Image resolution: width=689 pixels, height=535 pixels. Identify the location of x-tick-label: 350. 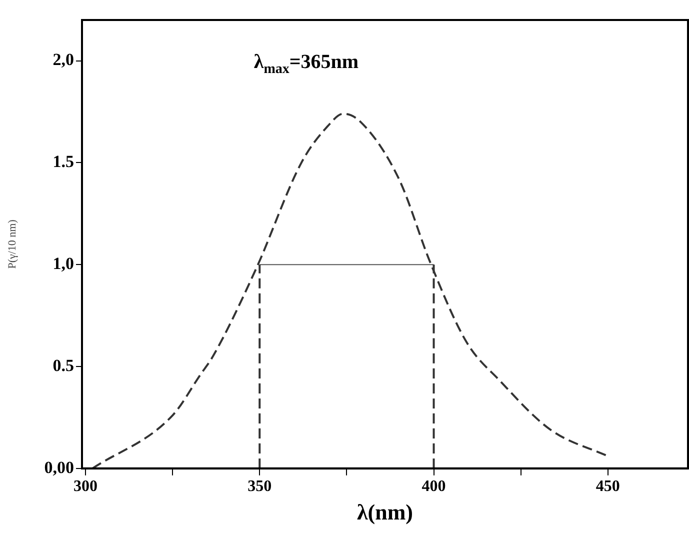
(260, 487).